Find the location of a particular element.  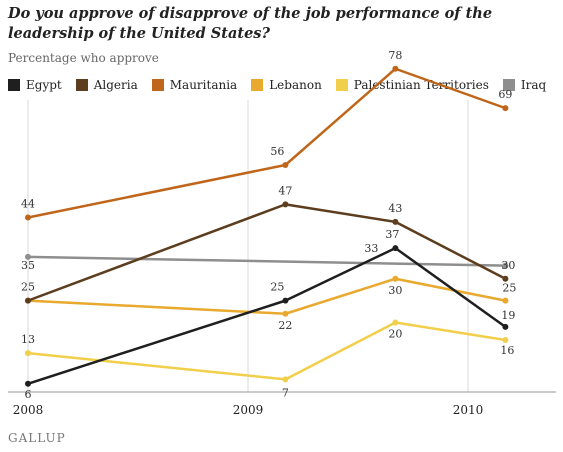

data-label-egypt: 37 is located at coordinates (392, 234).